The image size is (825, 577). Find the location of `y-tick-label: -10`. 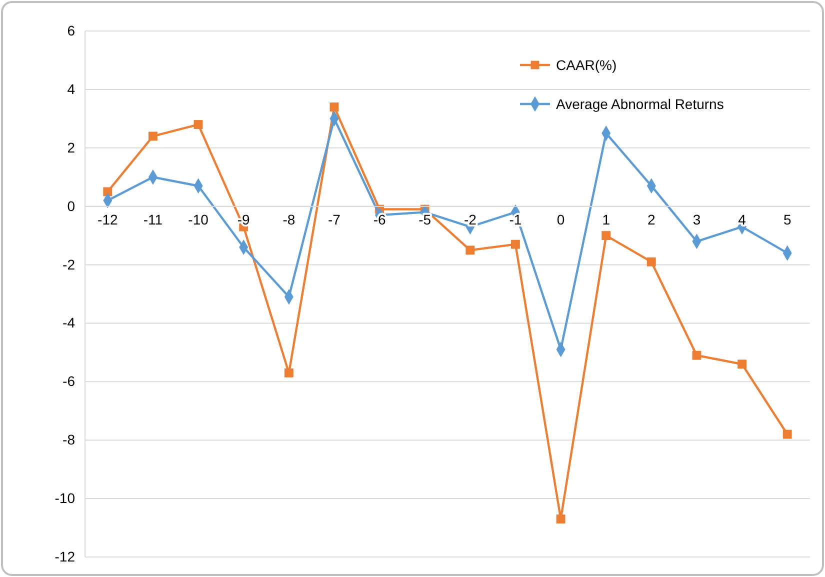

y-tick-label: -10 is located at coordinates (65, 498).